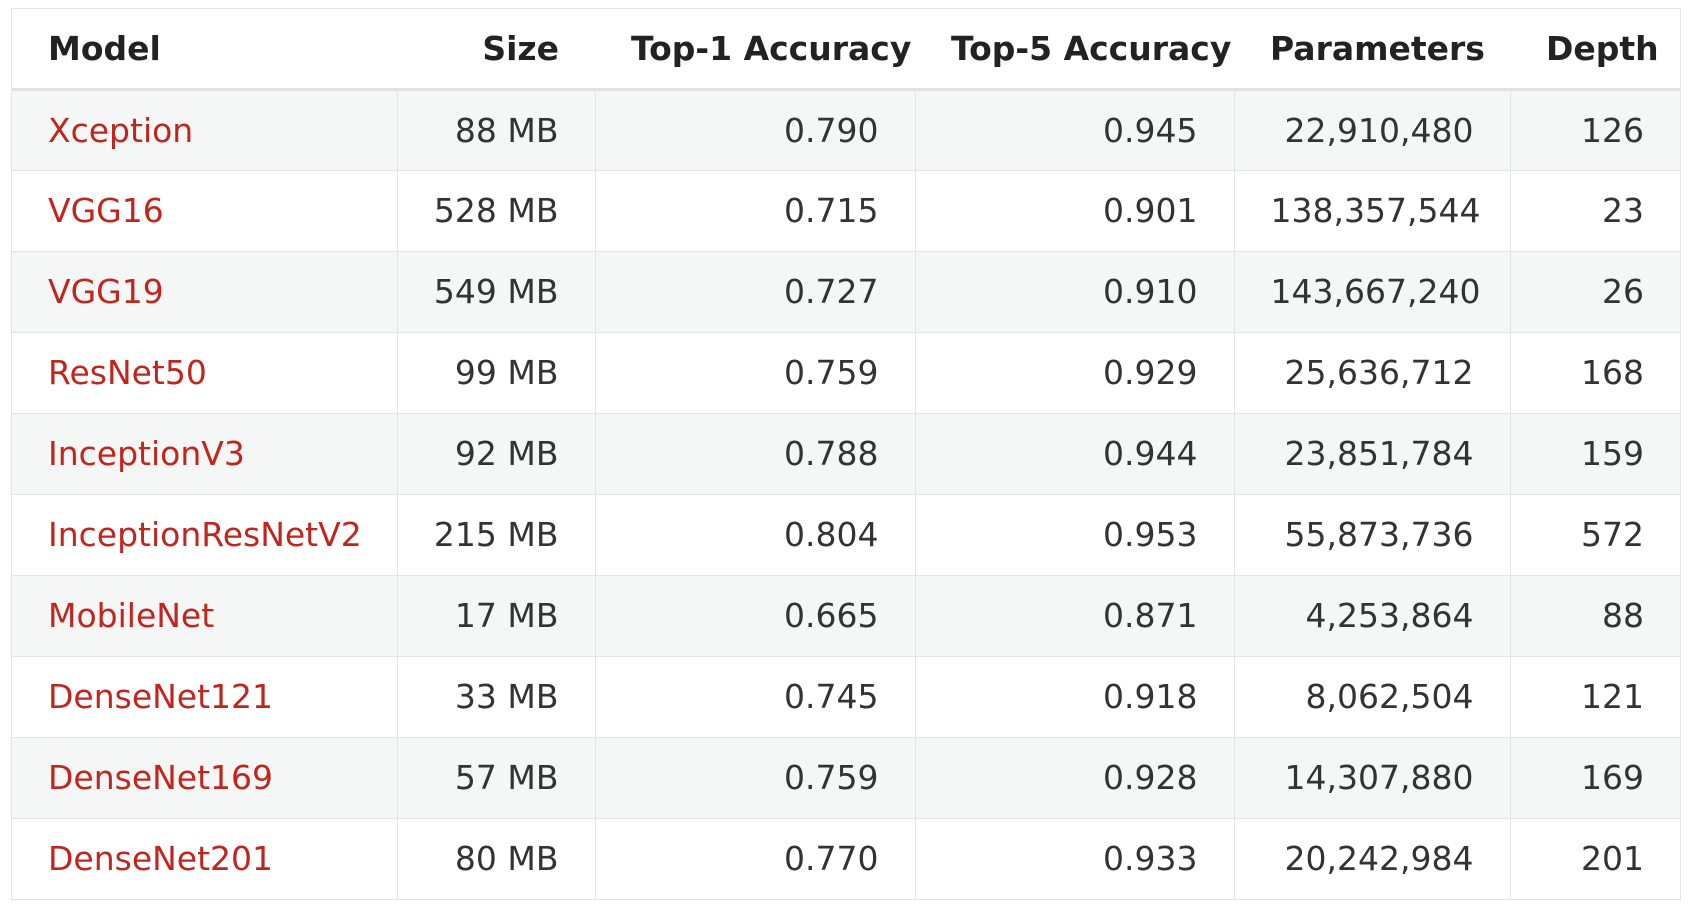  What do you see at coordinates (754, 453) in the screenshot?
I see `top1-cell: 0.788` at bounding box center [754, 453].